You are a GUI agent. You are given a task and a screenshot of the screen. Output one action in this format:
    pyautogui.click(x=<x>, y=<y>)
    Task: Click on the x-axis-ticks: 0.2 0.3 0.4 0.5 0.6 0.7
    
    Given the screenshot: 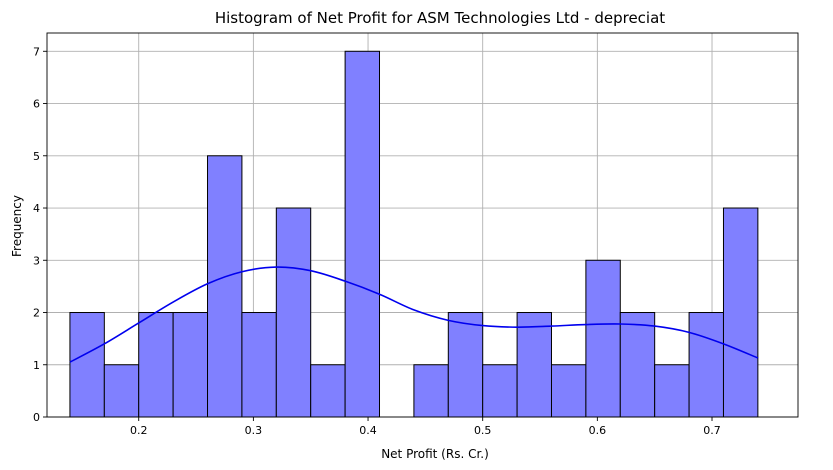 What is the action you would take?
    pyautogui.click(x=425, y=427)
    